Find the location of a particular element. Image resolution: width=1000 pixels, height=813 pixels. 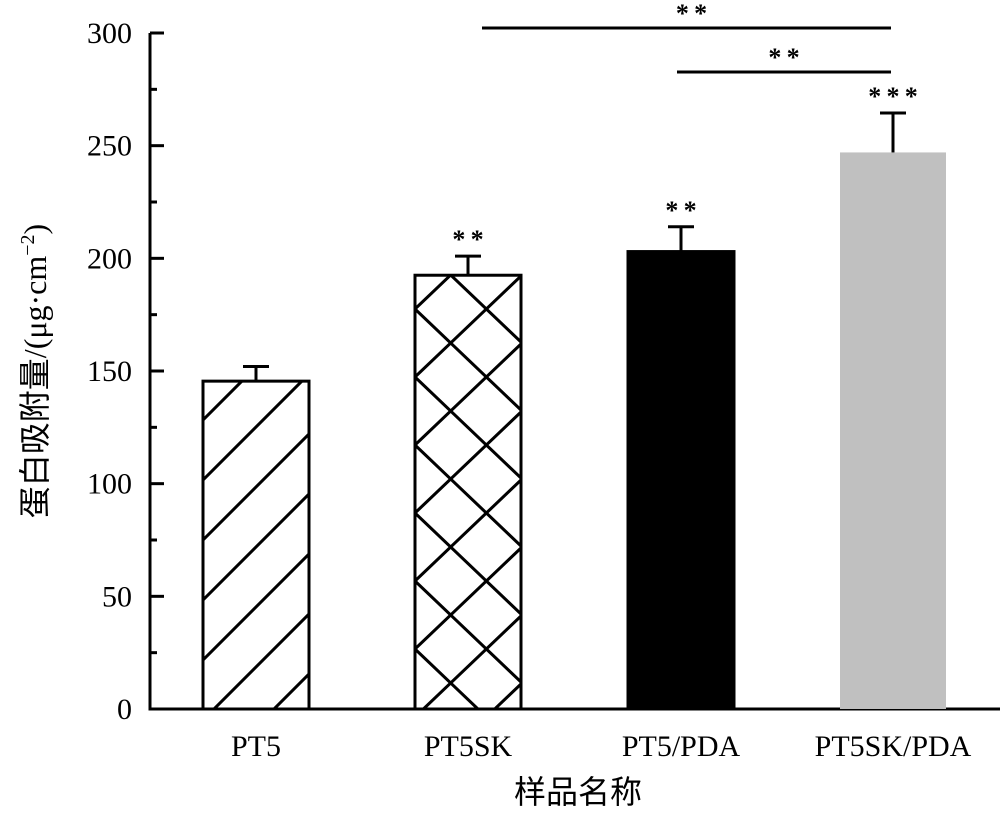

x-tick-label: PT5SK/PDA is located at coordinates (893, 746).